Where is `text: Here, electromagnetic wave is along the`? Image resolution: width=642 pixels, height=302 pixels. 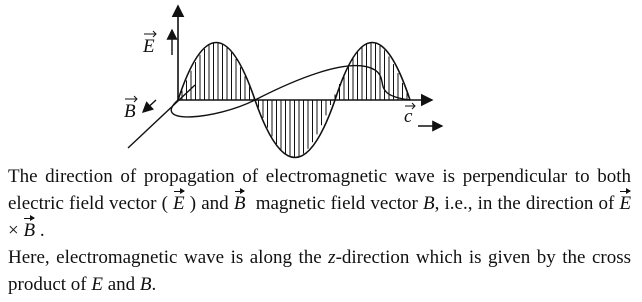
text: Here, electromagnetic wave is along the is located at coordinates (165, 257).